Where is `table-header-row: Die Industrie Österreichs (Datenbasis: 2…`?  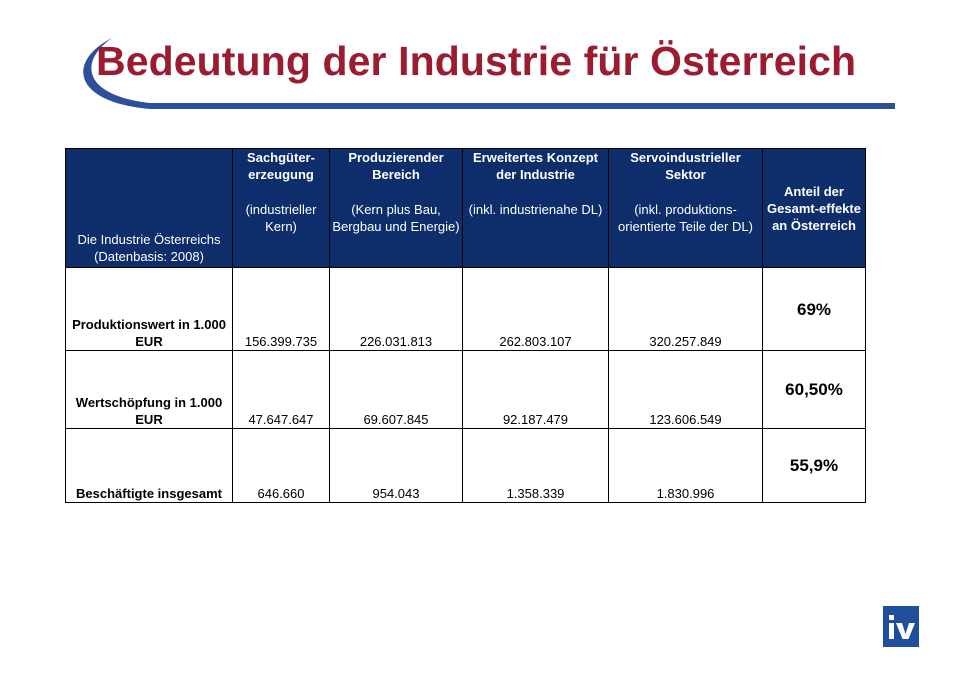
table-header-row: Die Industrie Österreichs (Datenbasis: 2… is located at coordinates (465, 208).